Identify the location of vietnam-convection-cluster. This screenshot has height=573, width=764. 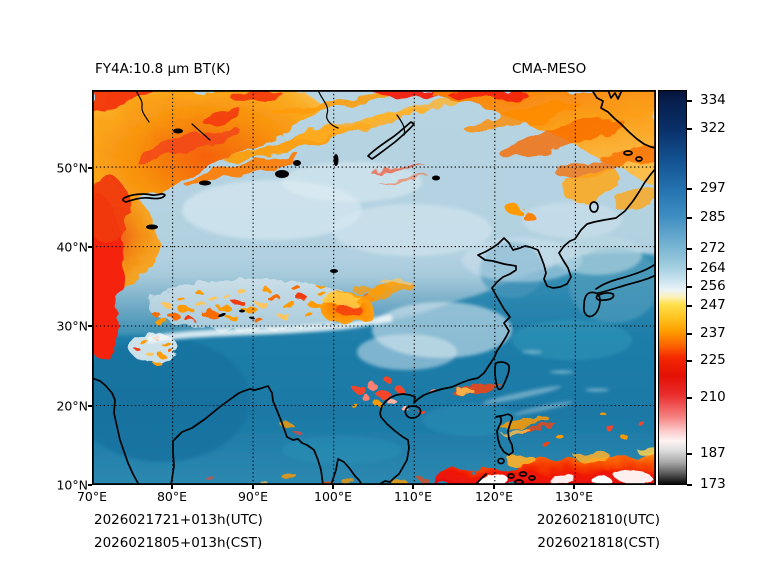
(393, 395).